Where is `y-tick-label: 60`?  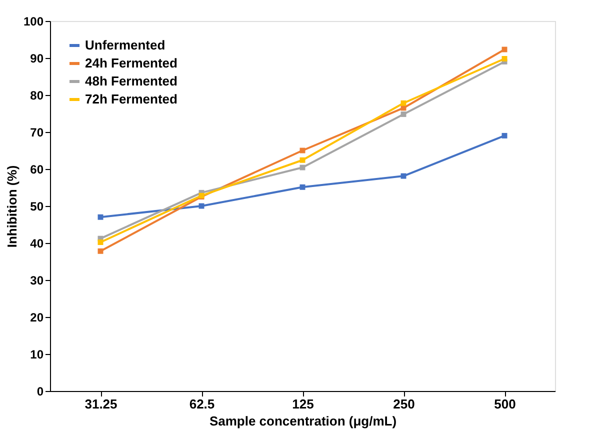
y-tick-label: 60 is located at coordinates (37, 169).